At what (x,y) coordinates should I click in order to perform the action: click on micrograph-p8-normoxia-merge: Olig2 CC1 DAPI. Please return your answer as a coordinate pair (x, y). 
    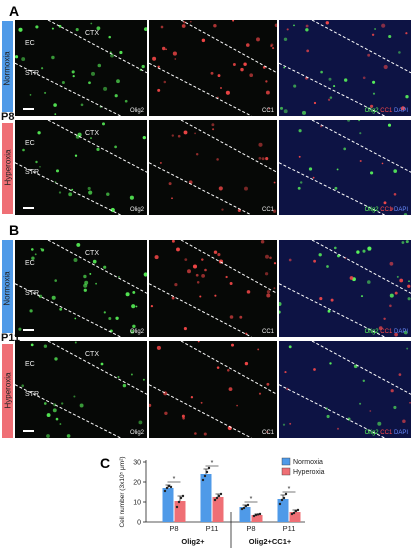
    Looking at the image, I should click on (345, 68).